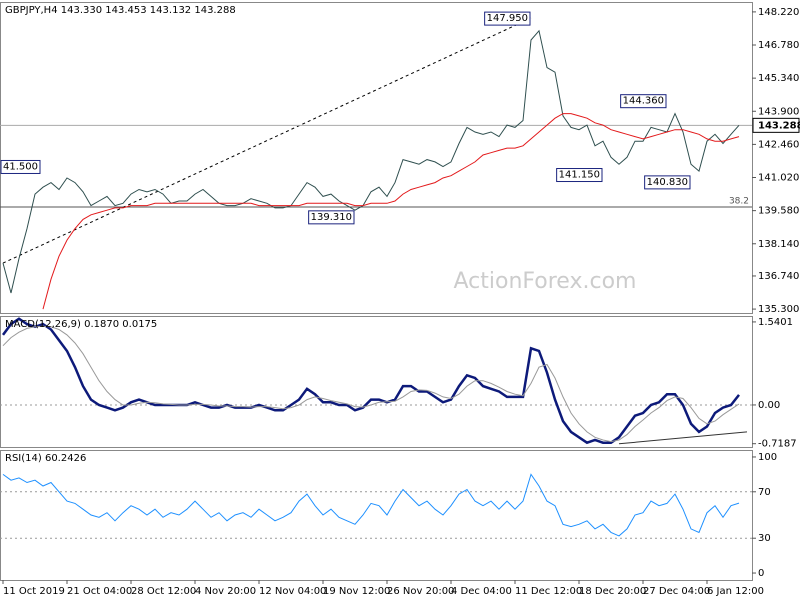 The height and width of the screenshot is (600, 800). I want to click on y-tick-label: 70, so click(764, 492).